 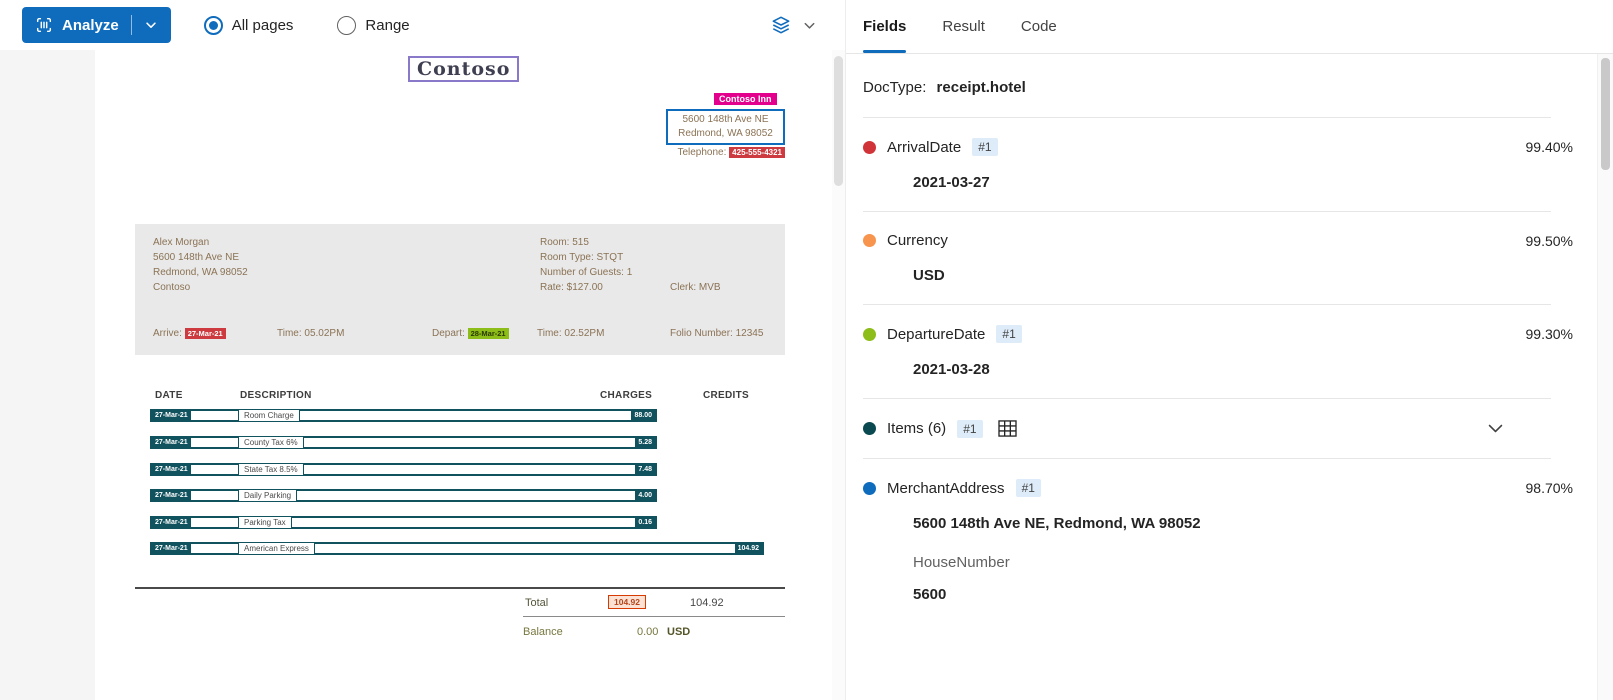 What do you see at coordinates (571, 333) in the screenshot?
I see `depart-time: Time: 02.52PM` at bounding box center [571, 333].